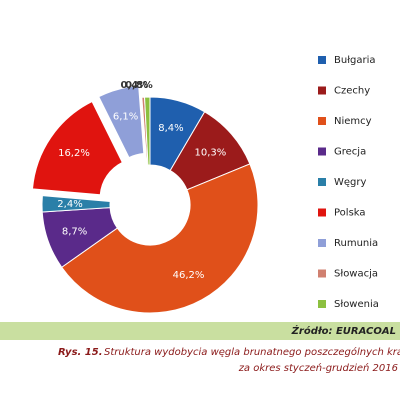  Describe the element at coordinates (69, 204) in the screenshot. I see `data-label: 2,4%` at that location.